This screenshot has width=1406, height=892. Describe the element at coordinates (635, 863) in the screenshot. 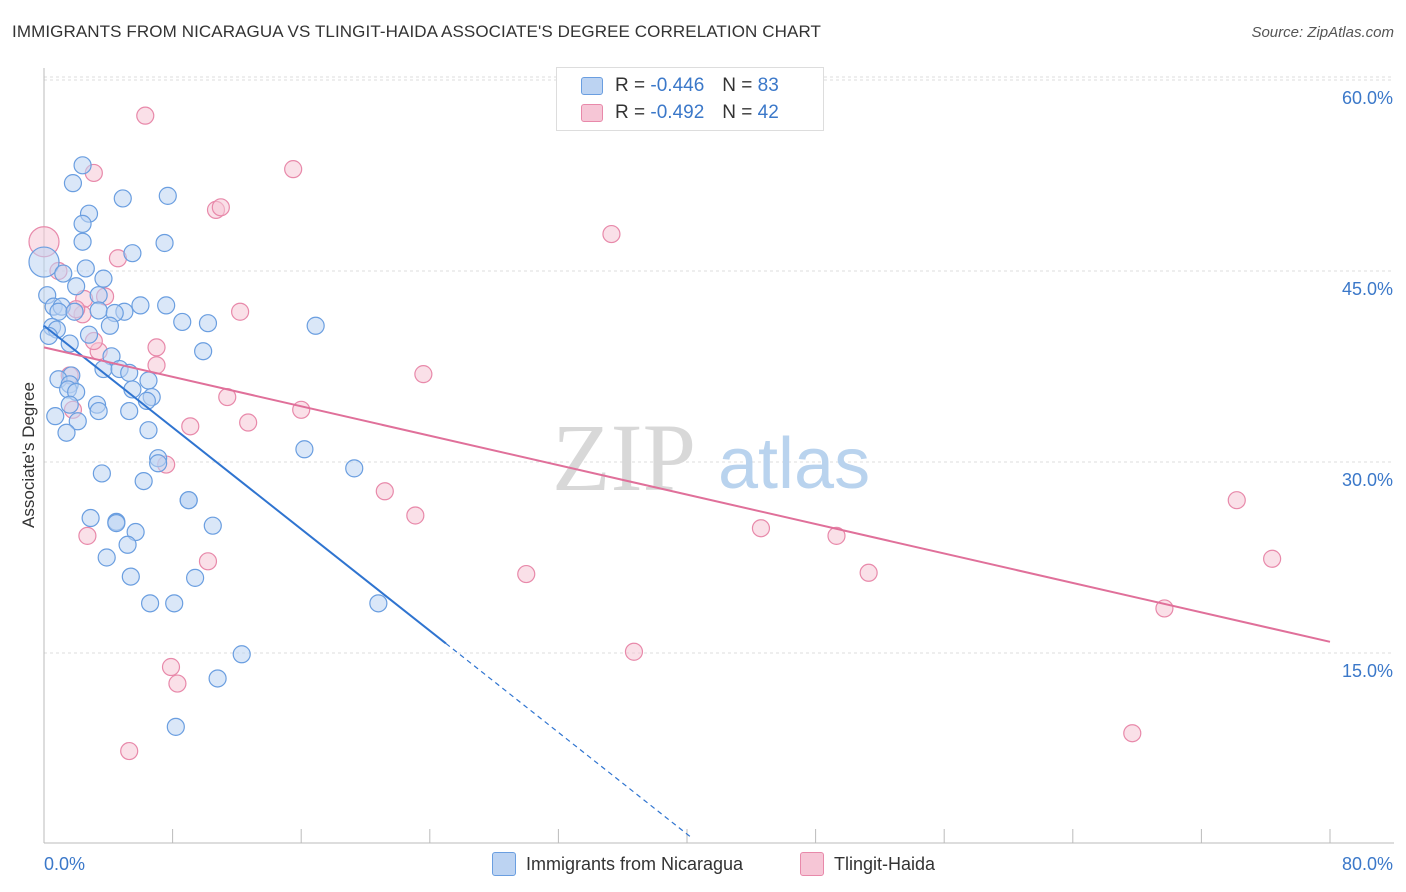

I see `bottom-legend-label-blue: Immigrants from Nicaragua` at that location.